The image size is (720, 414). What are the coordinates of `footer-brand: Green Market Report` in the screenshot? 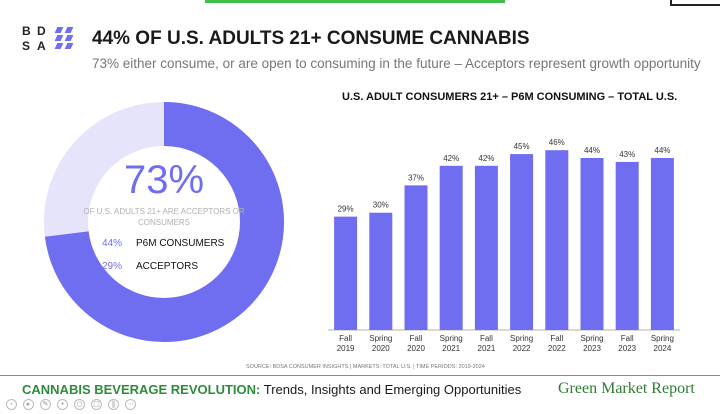 It's located at (626, 388).